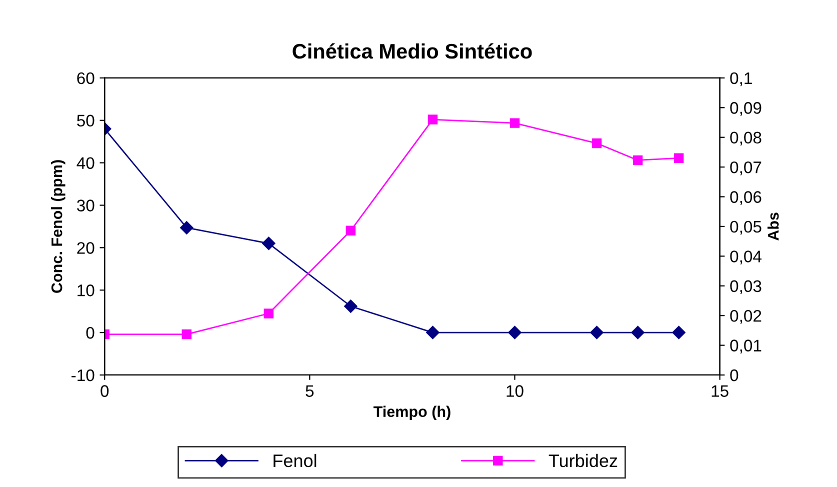 This screenshot has height=487, width=837. I want to click on legend-label: Turbidez, so click(583, 461).